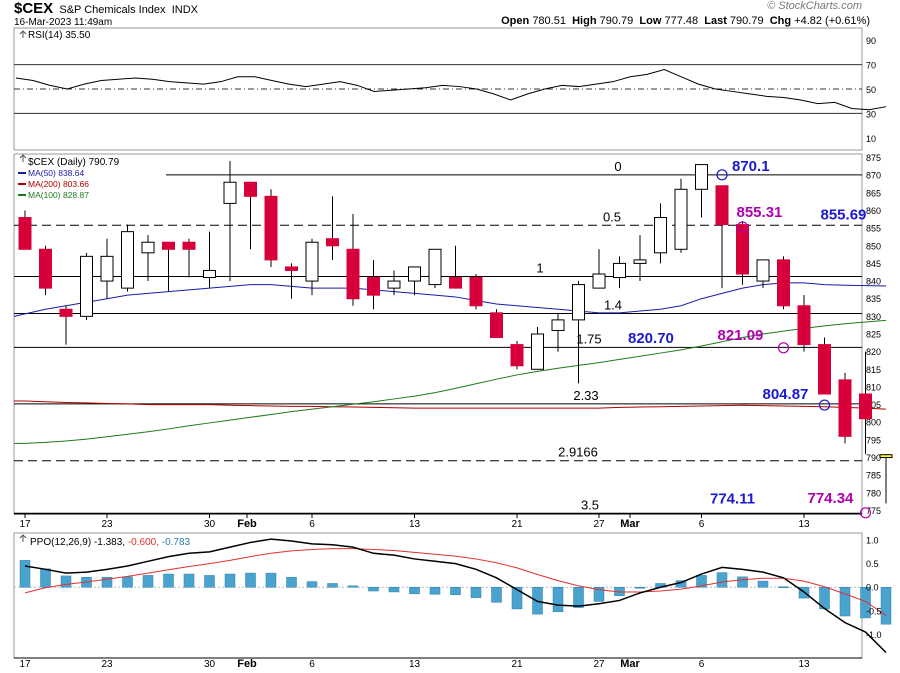 This screenshot has height=673, width=900. Describe the element at coordinates (871, 41) in the screenshot. I see `rsi-tick-label: 90` at that location.